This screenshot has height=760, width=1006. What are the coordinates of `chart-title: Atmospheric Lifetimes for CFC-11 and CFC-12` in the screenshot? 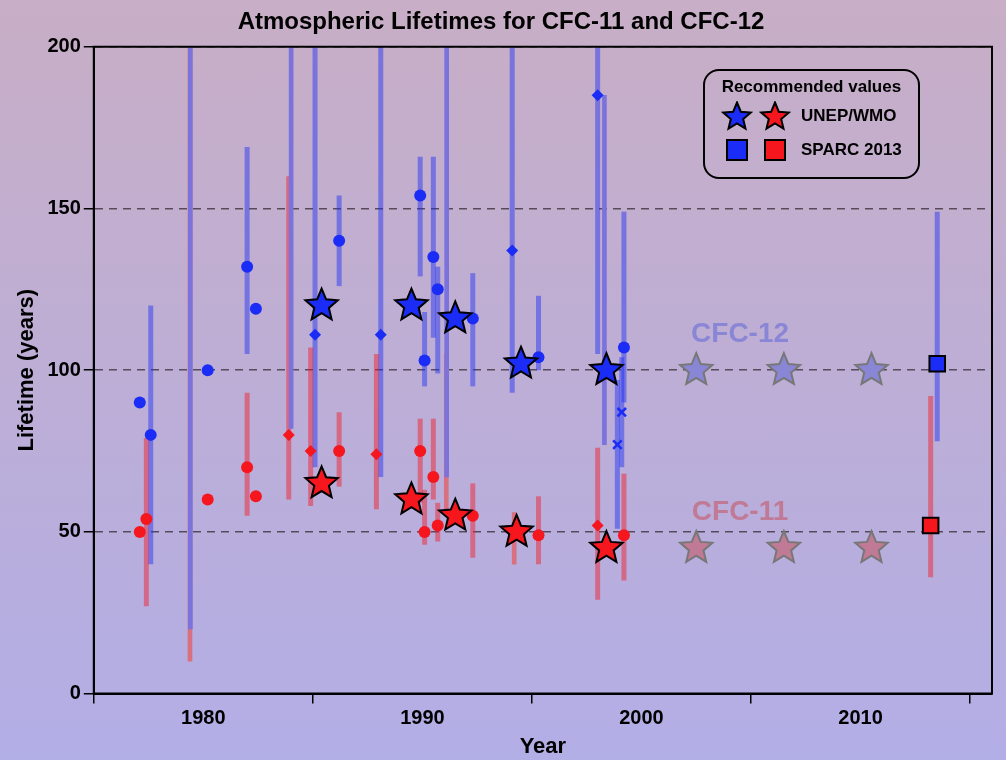 It's located at (501, 21).